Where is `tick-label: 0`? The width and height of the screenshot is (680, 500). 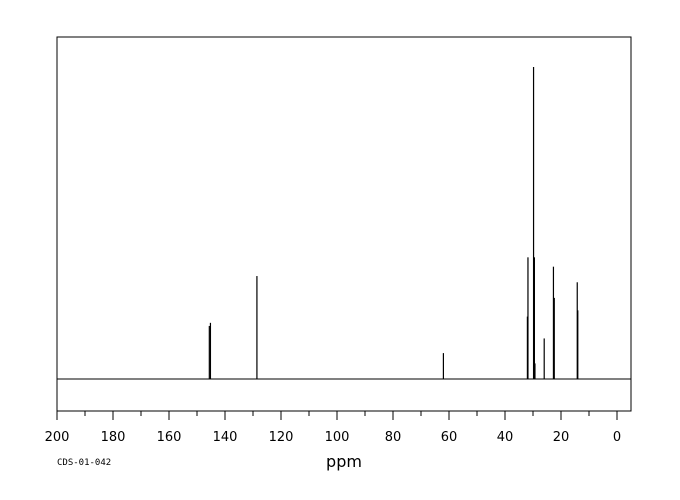 tick-label: 0 is located at coordinates (617, 437).